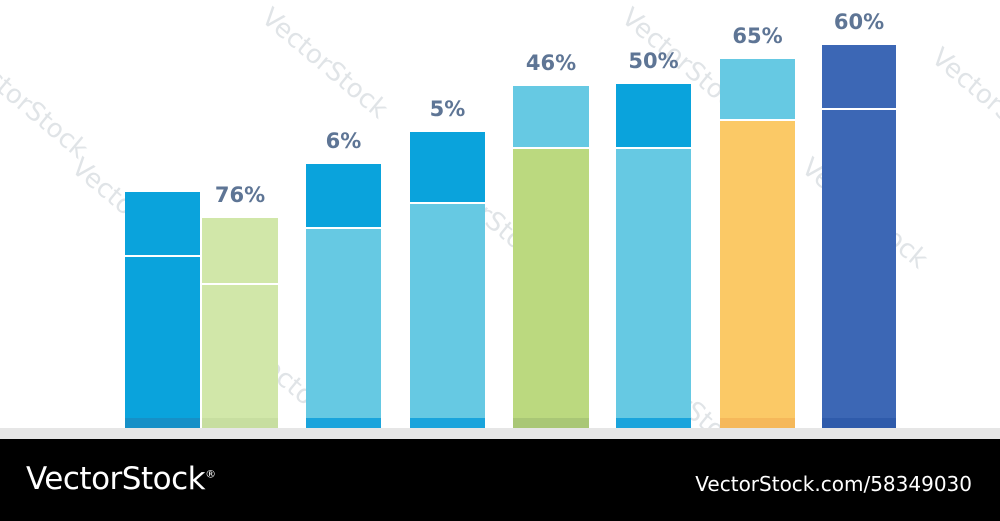  What do you see at coordinates (551, 288) in the screenshot?
I see `bar-5-bottom-segment` at bounding box center [551, 288].